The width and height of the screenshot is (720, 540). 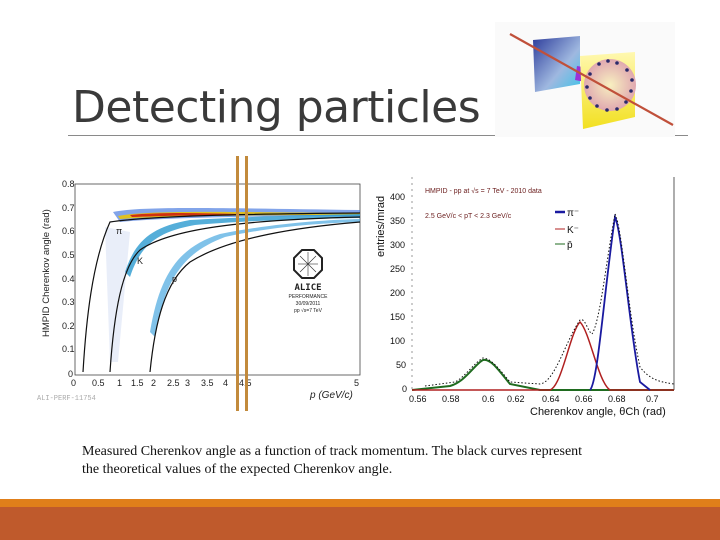 What do you see at coordinates (397, 245) in the screenshot?
I see `svg-text: 300` at bounding box center [397, 245].